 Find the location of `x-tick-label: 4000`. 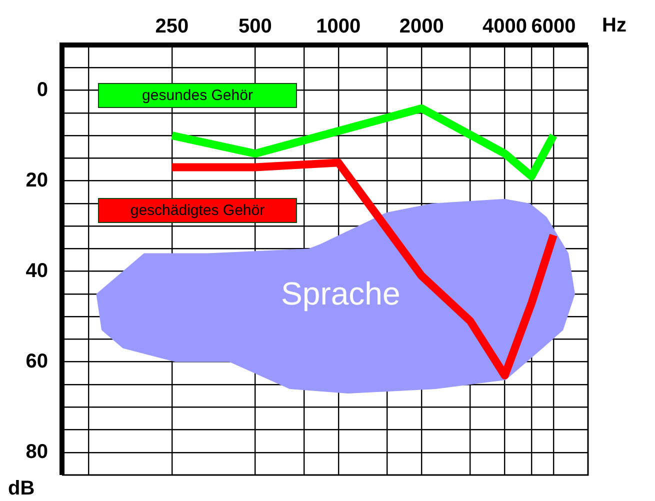

x-tick-label: 4000 is located at coordinates (505, 27).